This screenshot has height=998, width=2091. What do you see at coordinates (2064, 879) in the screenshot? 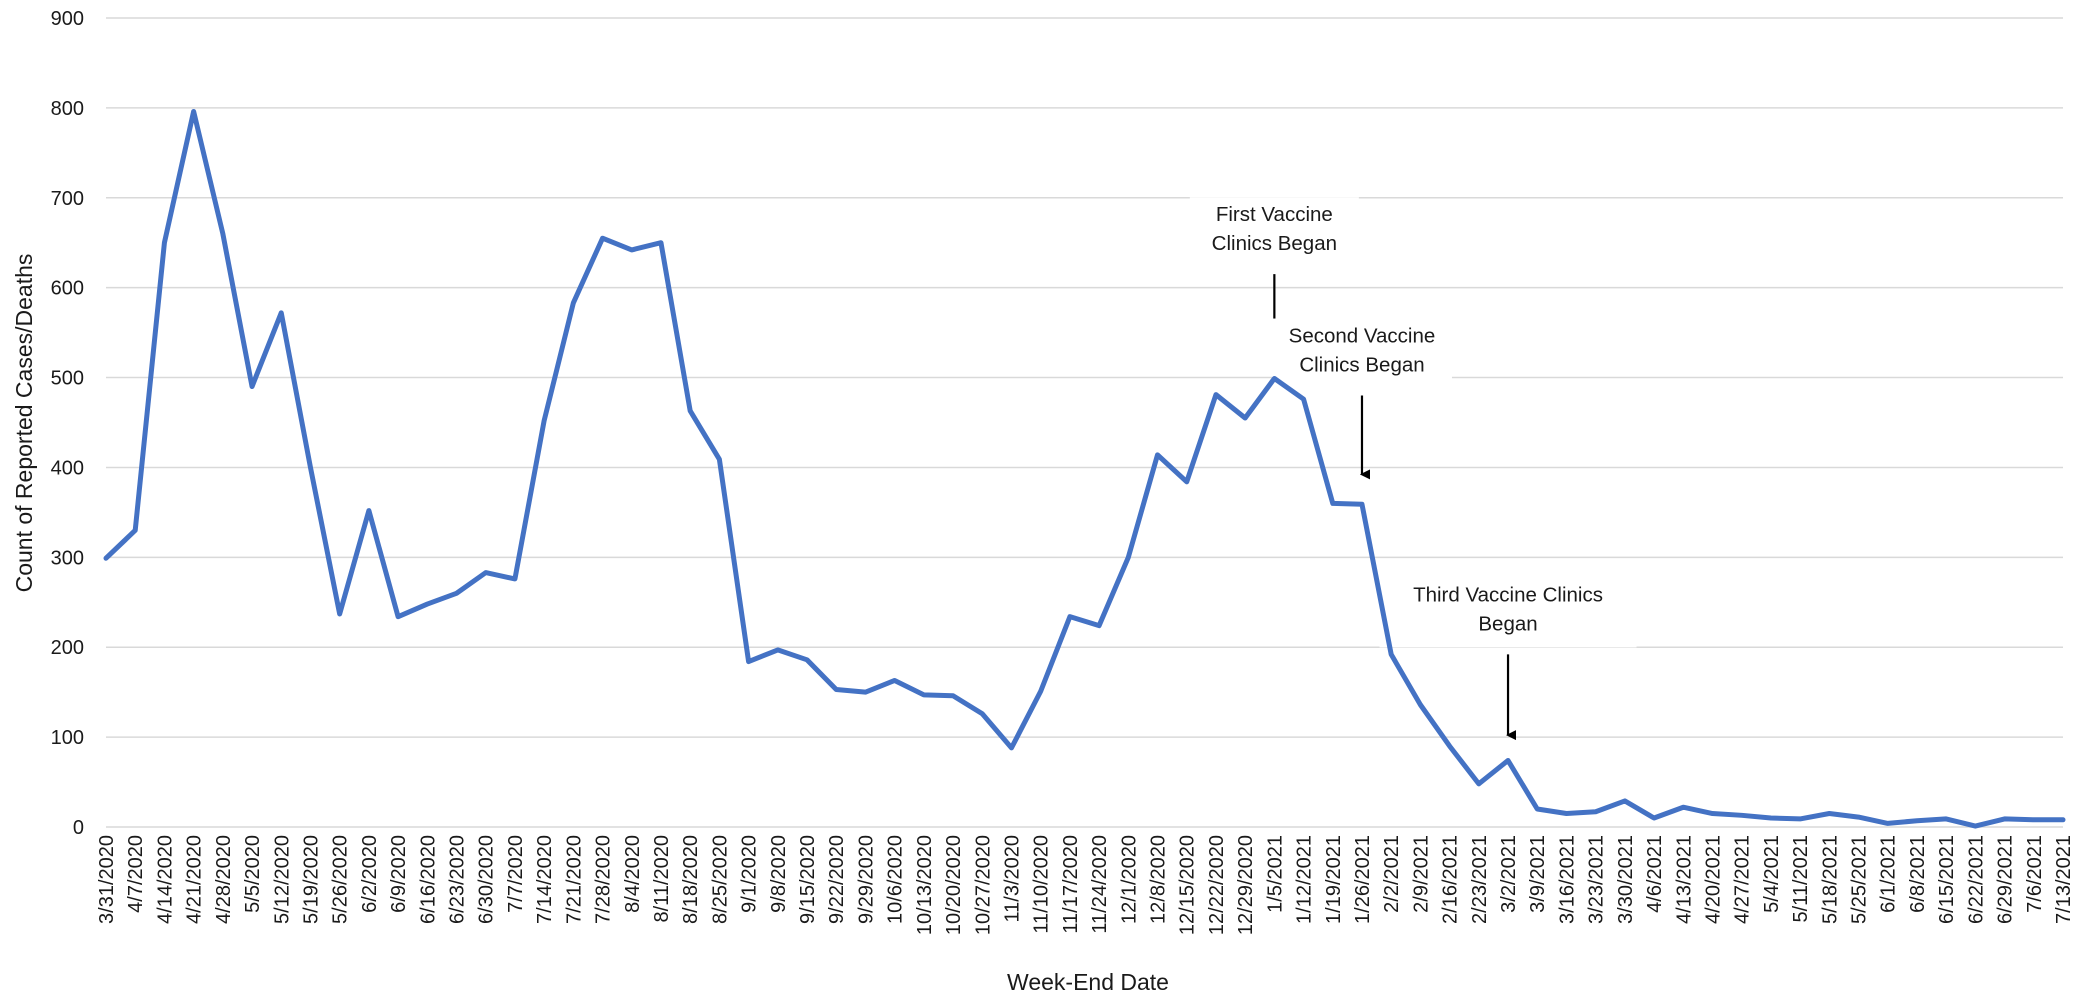
I see `x-tick-label: 7/13/2021` at bounding box center [2064, 879].